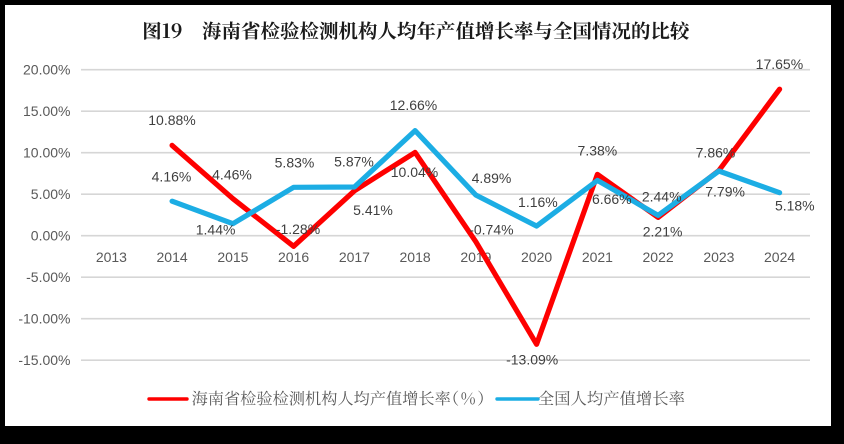 The height and width of the screenshot is (444, 844). Describe the element at coordinates (172, 257) in the screenshot. I see `svg-text: 2014` at that location.